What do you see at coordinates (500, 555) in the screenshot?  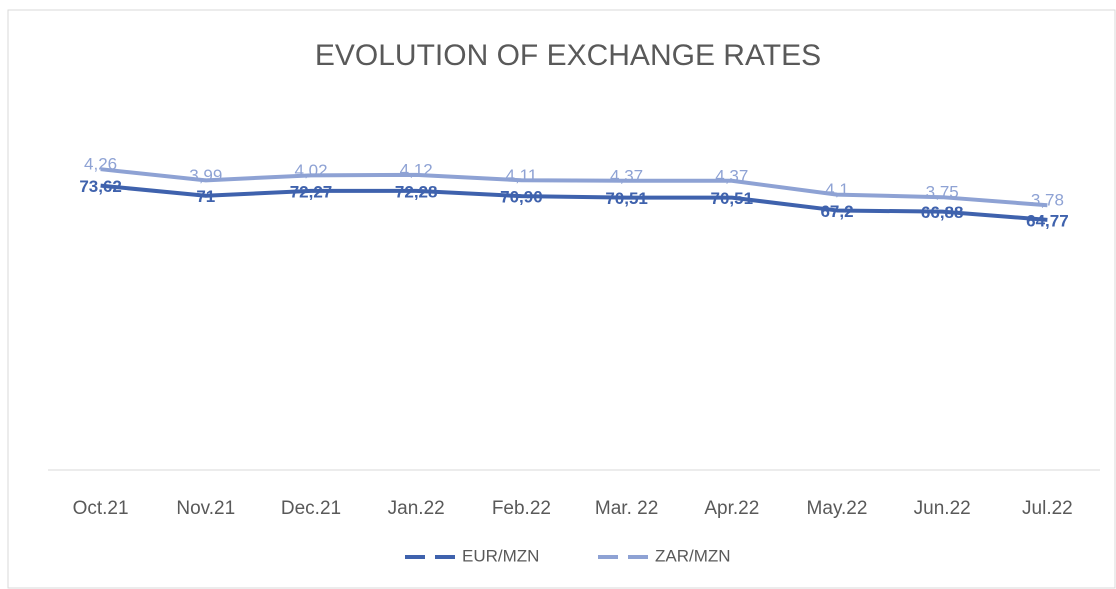 I see `legend-label: EUR/MZN` at bounding box center [500, 555].